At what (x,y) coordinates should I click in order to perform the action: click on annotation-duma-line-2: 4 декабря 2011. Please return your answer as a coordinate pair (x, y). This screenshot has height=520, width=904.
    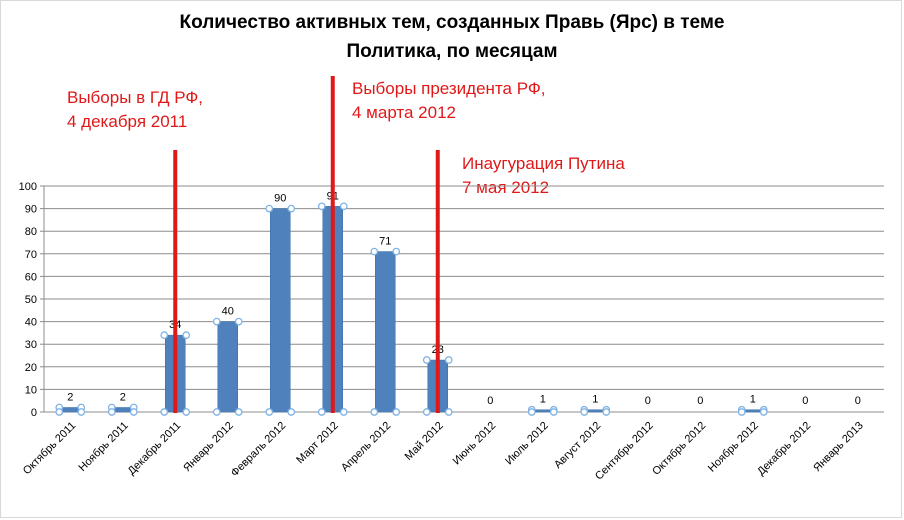
    Looking at the image, I should click on (127, 121).